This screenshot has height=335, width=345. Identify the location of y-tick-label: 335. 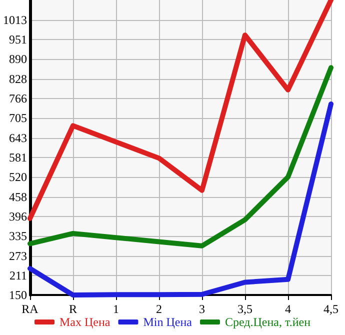
(18, 236).